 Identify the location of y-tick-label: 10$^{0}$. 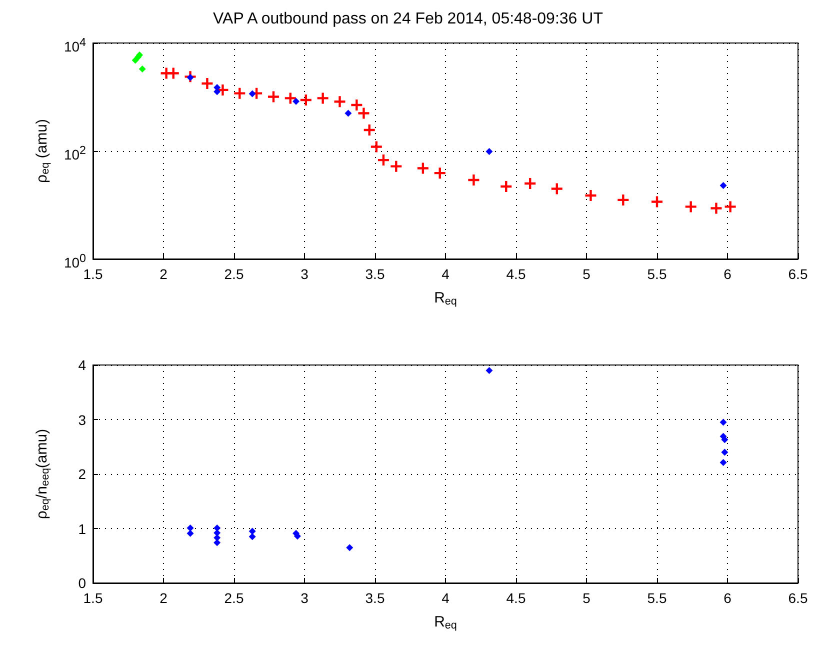
(75, 261).